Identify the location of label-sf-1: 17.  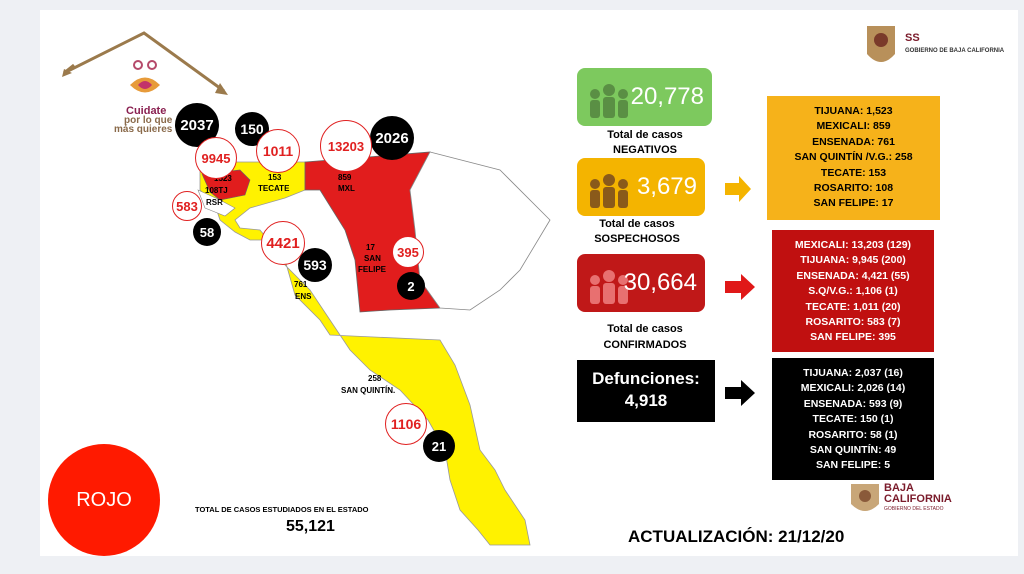
(370, 247).